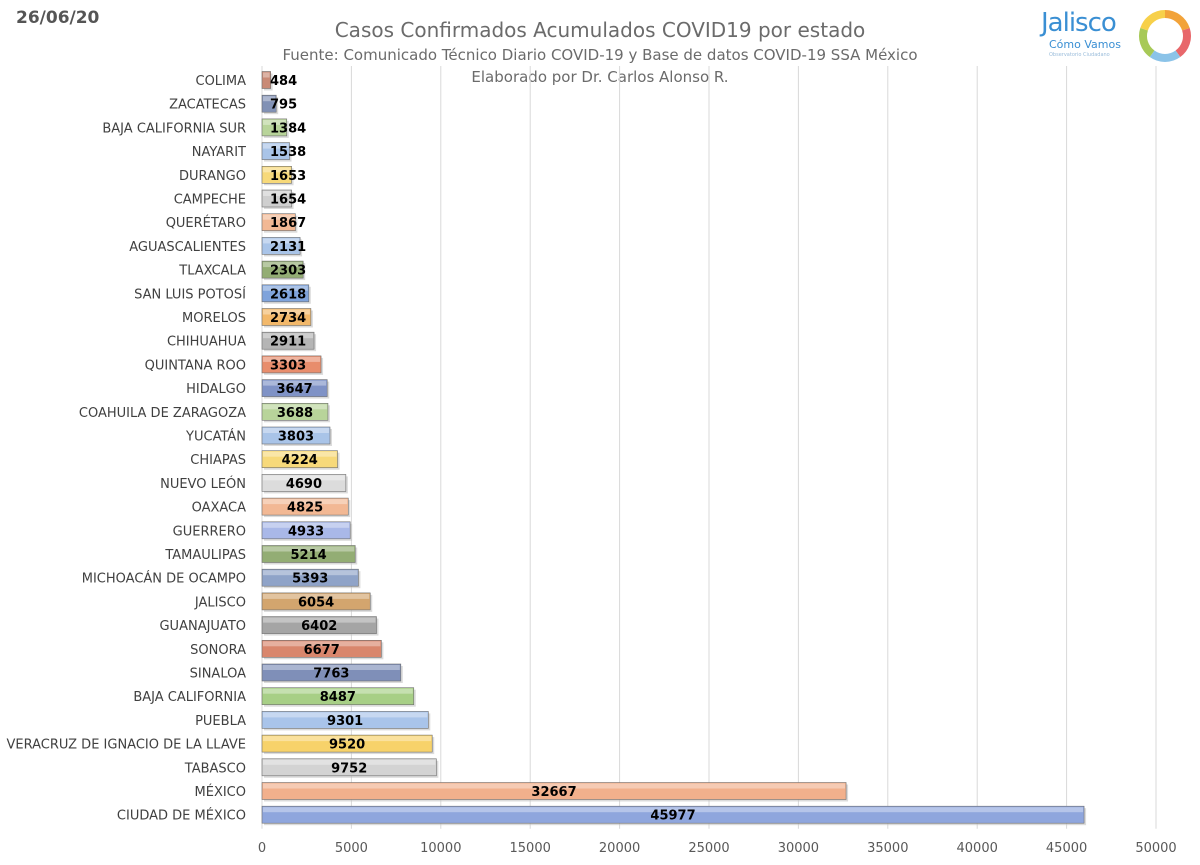 The width and height of the screenshot is (1200, 865). Describe the element at coordinates (288, 365) in the screenshot. I see `value-label: 3303` at that location.